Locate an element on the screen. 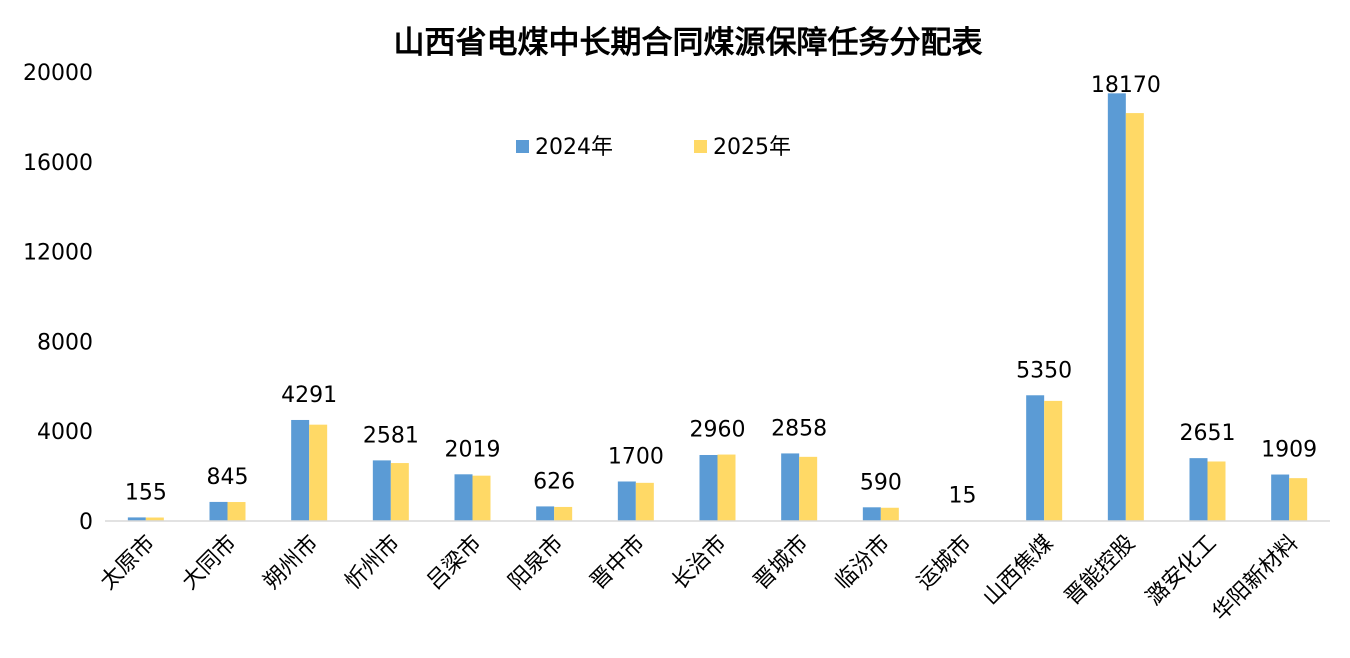  data-label: 155 is located at coordinates (146, 492).